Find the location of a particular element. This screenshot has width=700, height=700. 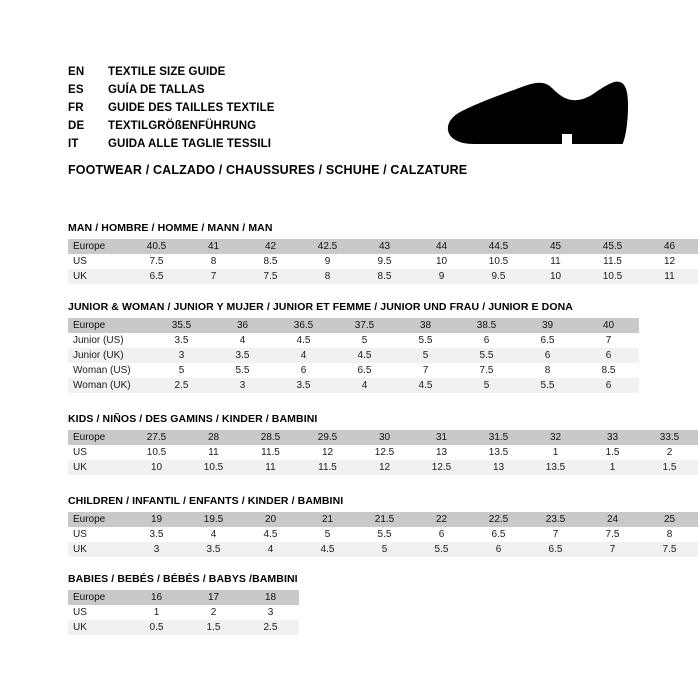

size-cell: 38.5 is located at coordinates (486, 325).